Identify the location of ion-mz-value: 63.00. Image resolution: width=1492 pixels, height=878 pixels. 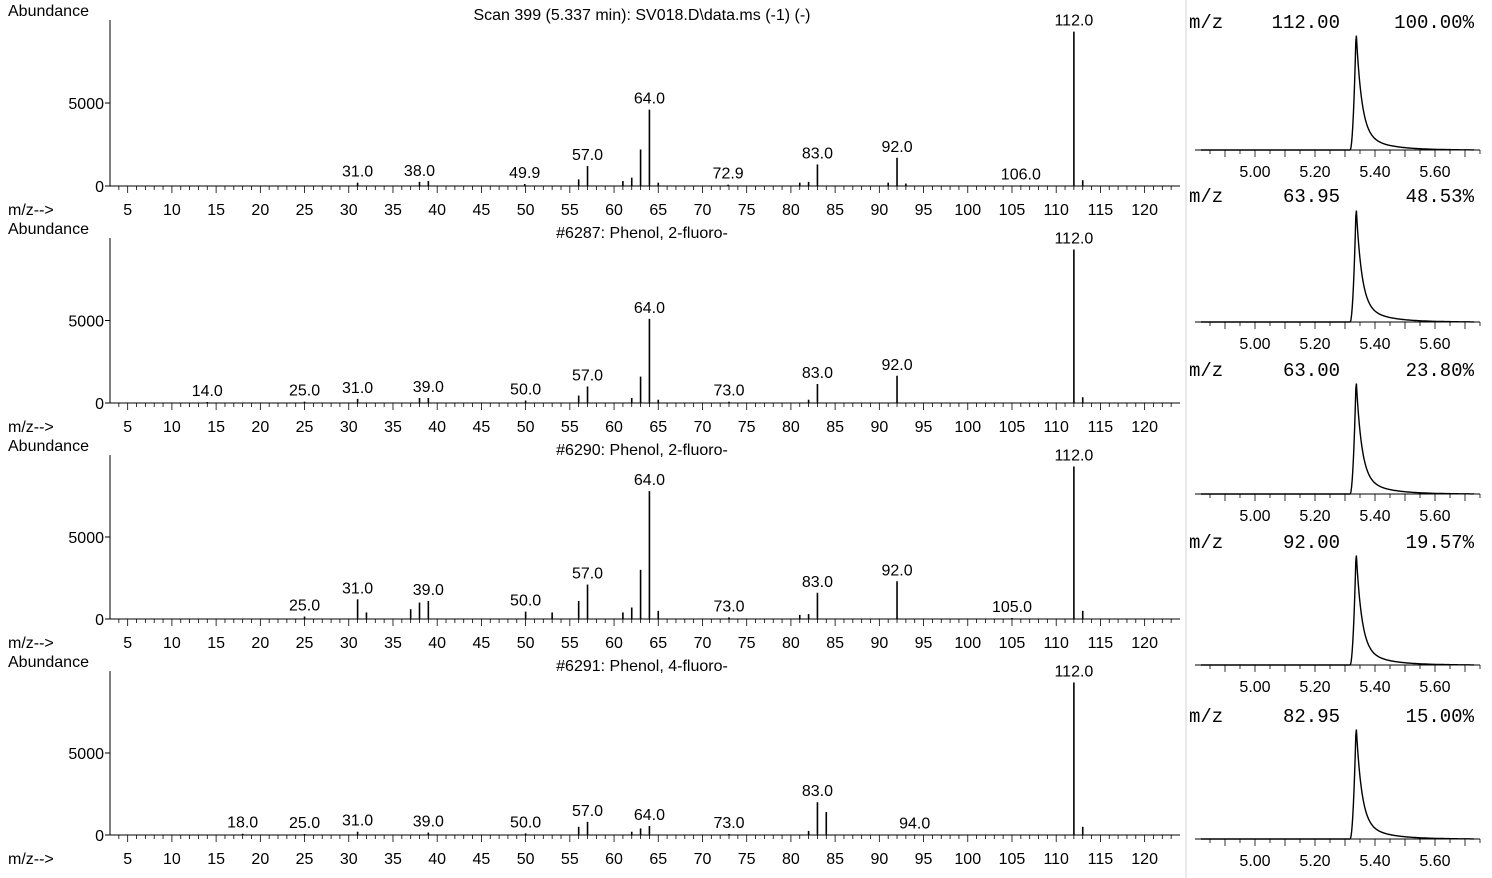
(1311, 371).